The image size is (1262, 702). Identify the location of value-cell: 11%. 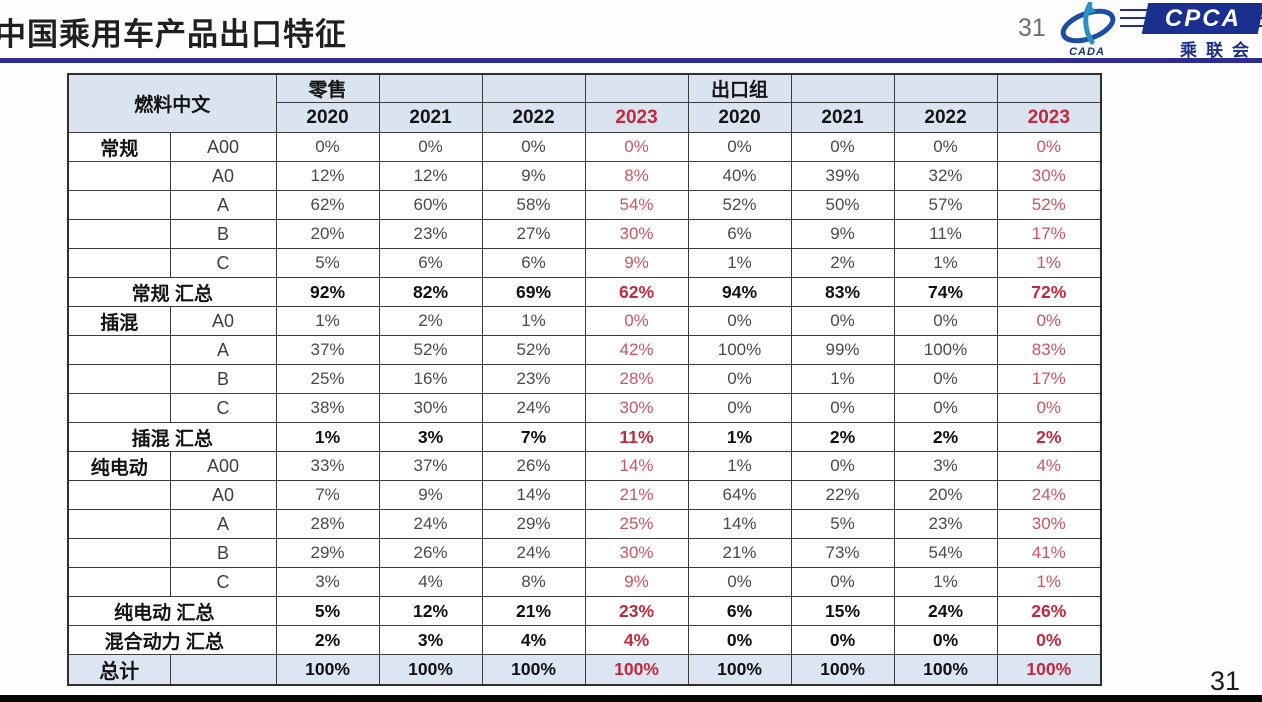
(636, 437).